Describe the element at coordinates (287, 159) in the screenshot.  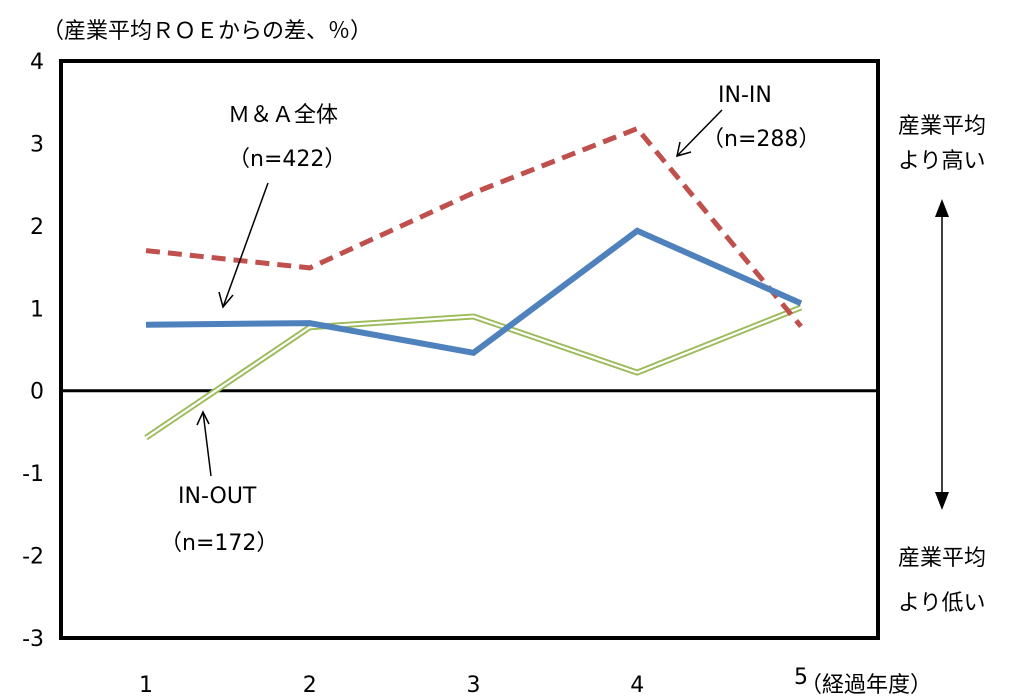
I see `series-label-ma-count: （n=422）` at that location.